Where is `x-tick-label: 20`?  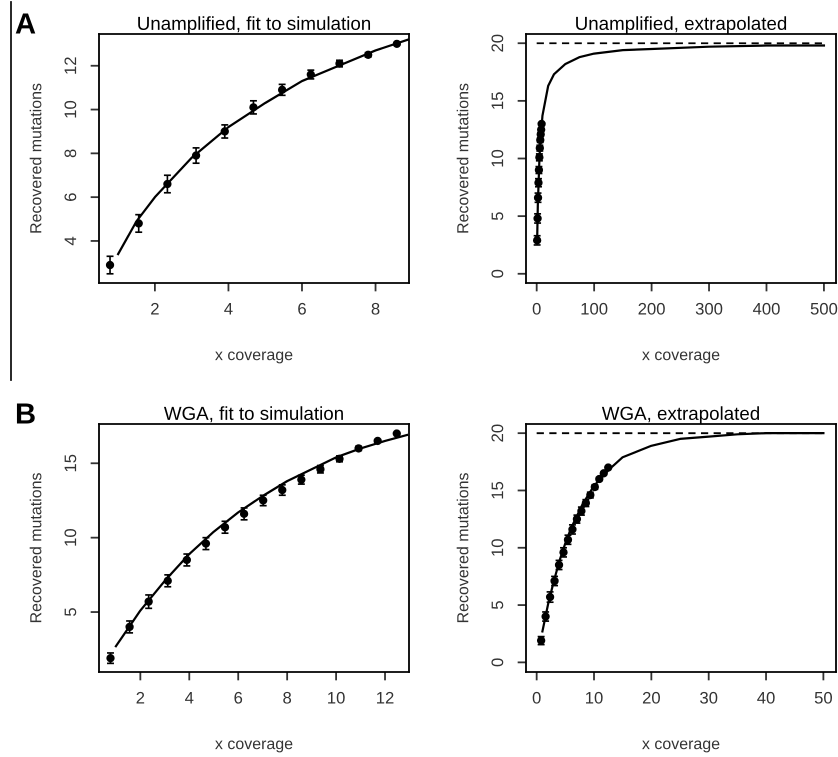
x-tick-label: 20 is located at coordinates (651, 698).